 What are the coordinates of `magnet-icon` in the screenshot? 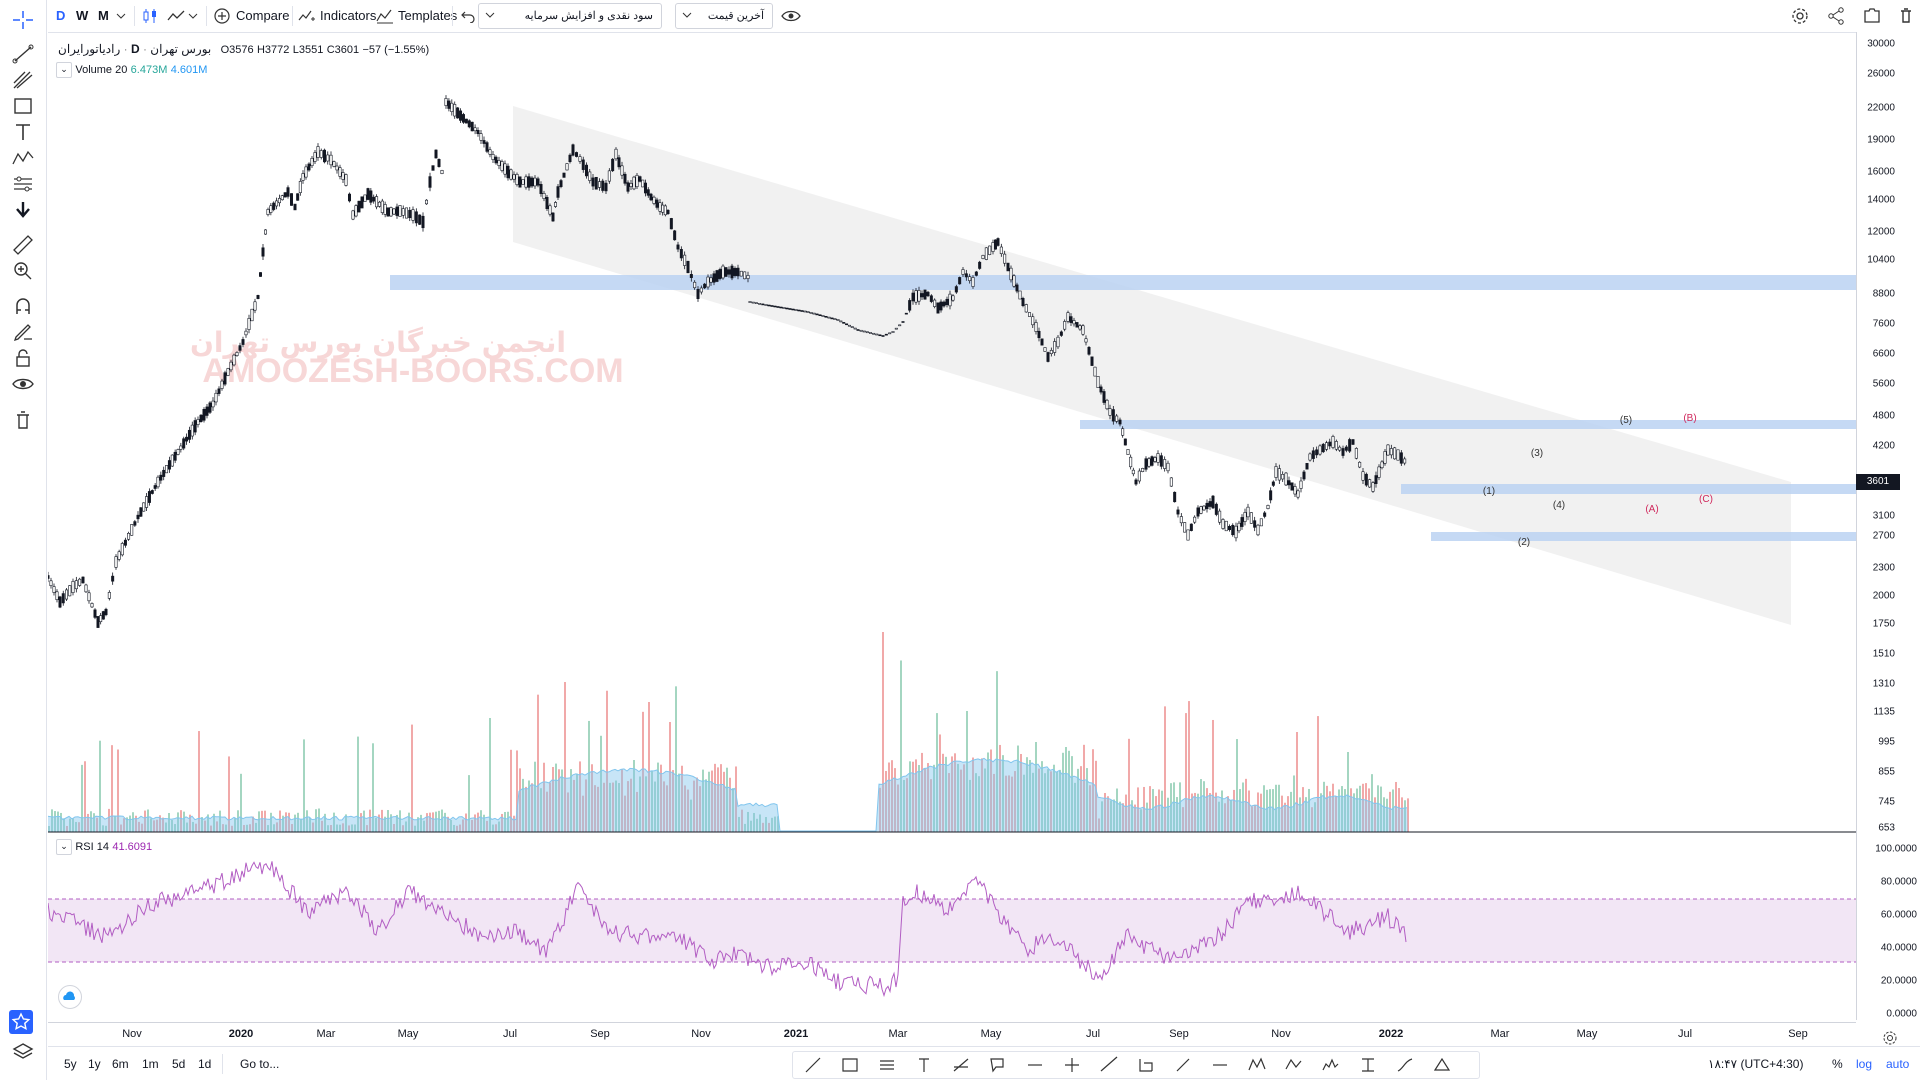 It's located at (23, 306).